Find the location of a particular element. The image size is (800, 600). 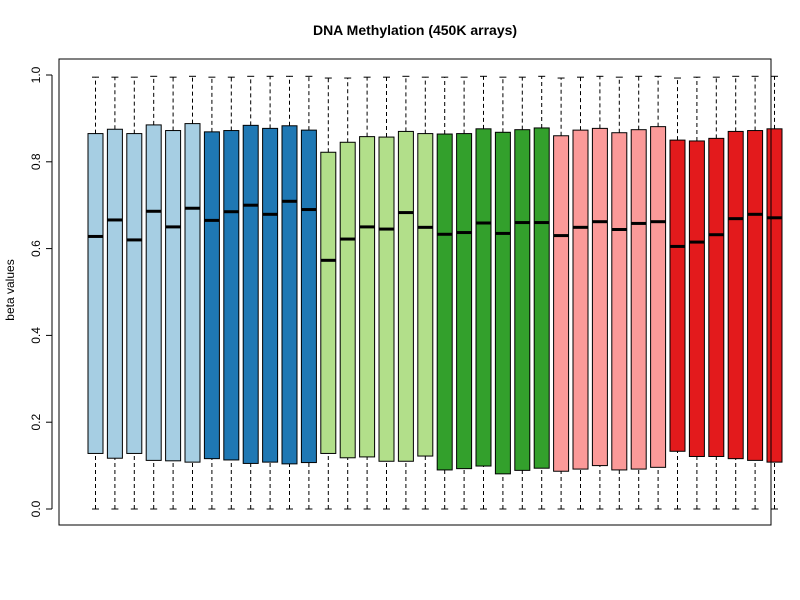

y-axis: 0.0 0.2 0.4 0.6 0.8 1.0 is located at coordinates (41, 291).